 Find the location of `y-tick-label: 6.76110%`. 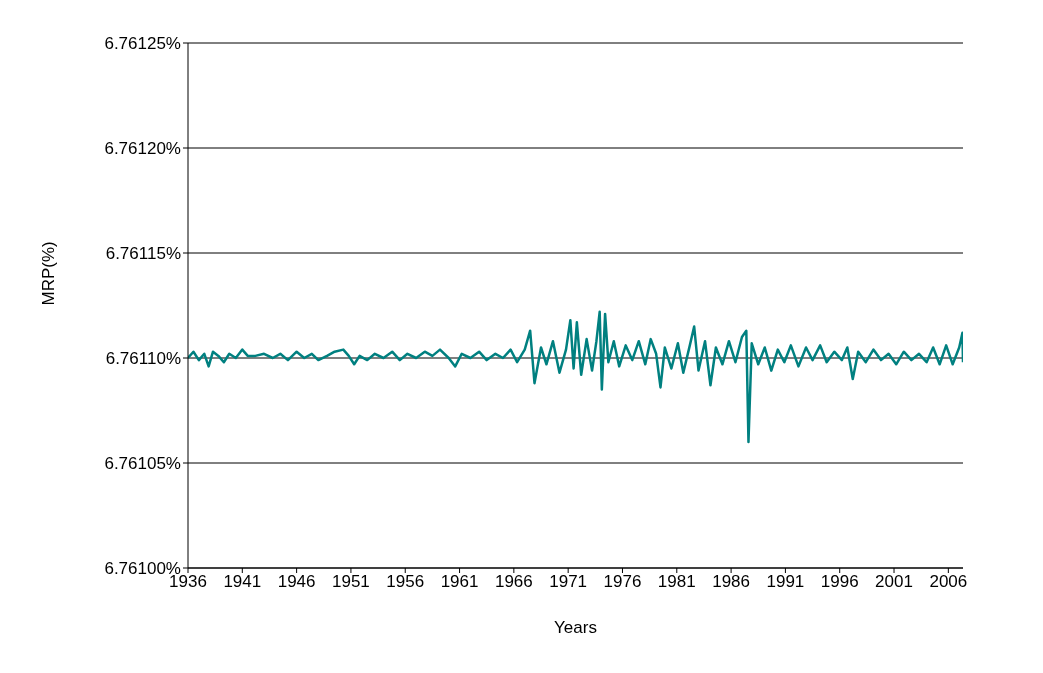

y-tick-label: 6.76110% is located at coordinates (143, 359).